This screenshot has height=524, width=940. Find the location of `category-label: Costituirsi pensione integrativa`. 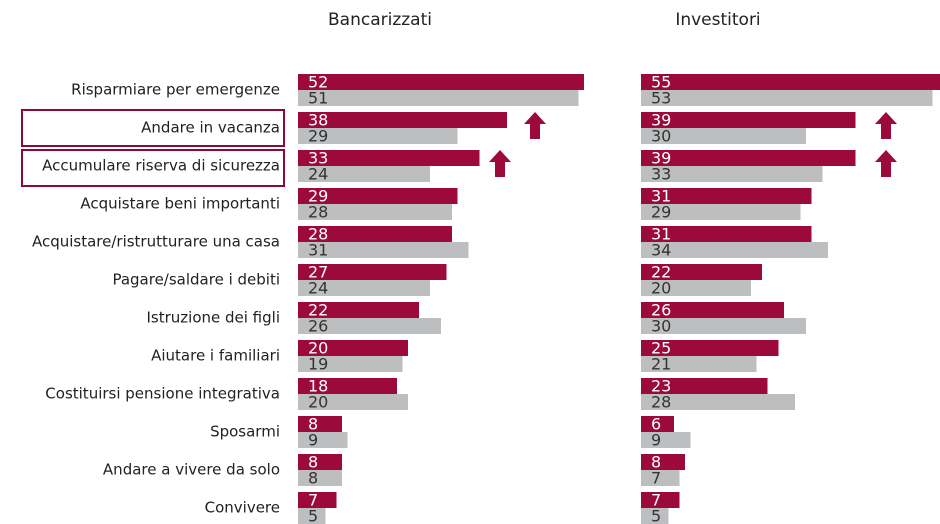

category-label: Costituirsi pensione integrativa is located at coordinates (162, 394).